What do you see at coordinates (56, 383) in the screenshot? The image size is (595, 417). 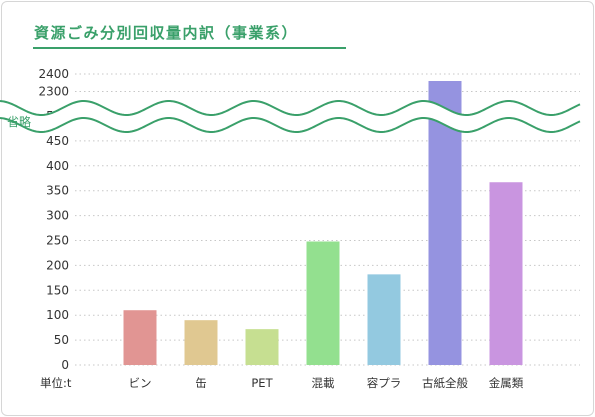 I see `unit-label: 単位:t` at bounding box center [56, 383].